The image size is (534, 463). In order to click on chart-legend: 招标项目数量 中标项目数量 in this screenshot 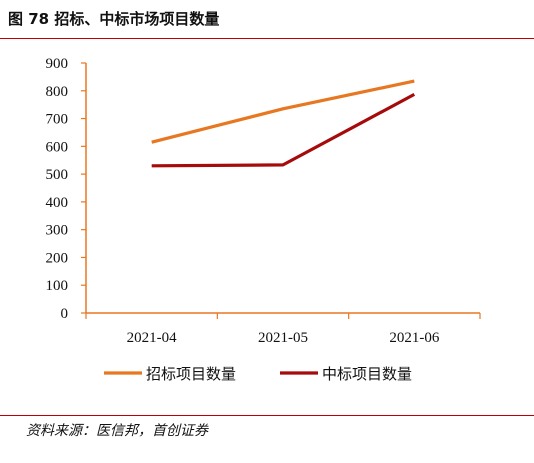, I will do `click(258, 374)`.